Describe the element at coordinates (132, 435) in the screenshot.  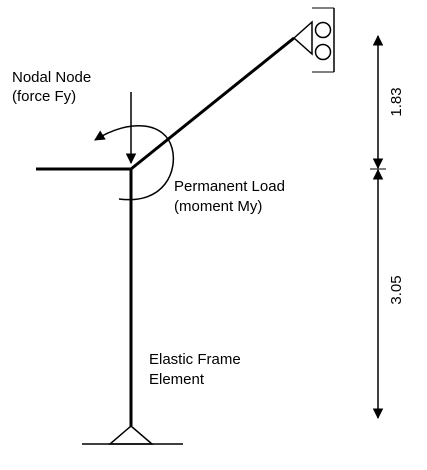
I see `pin-support` at that location.